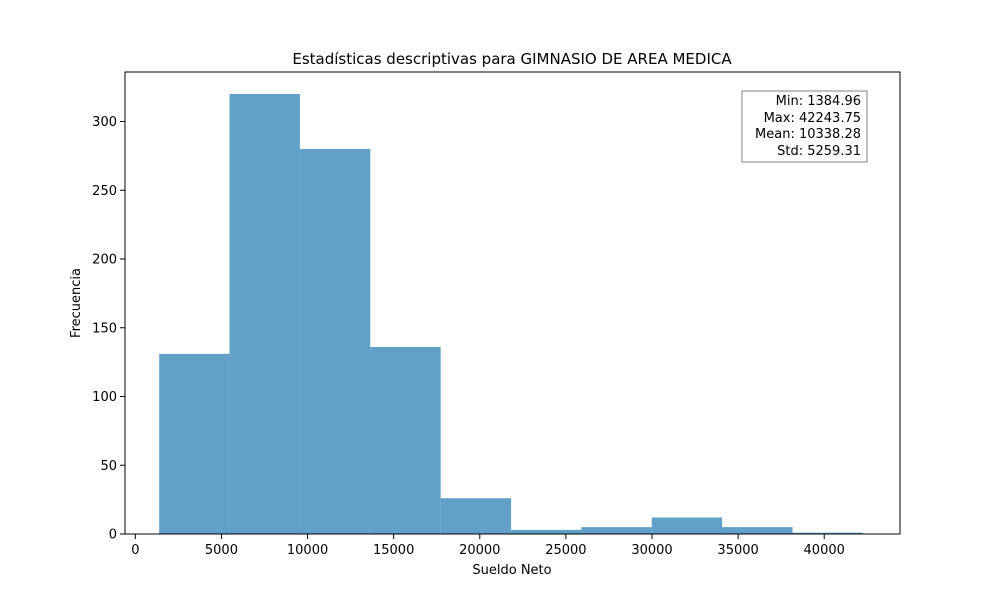  What do you see at coordinates (108, 466) in the screenshot?
I see `y-tick-label-1: 50` at bounding box center [108, 466].